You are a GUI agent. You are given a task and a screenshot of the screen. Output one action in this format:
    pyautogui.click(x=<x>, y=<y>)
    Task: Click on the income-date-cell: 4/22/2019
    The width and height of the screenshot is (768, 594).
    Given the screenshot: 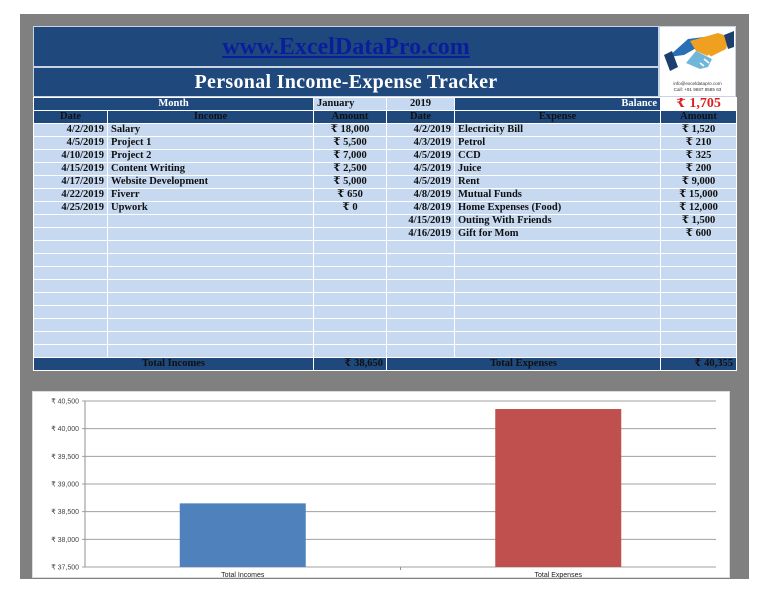 What is the action you would take?
    pyautogui.click(x=70, y=195)
    